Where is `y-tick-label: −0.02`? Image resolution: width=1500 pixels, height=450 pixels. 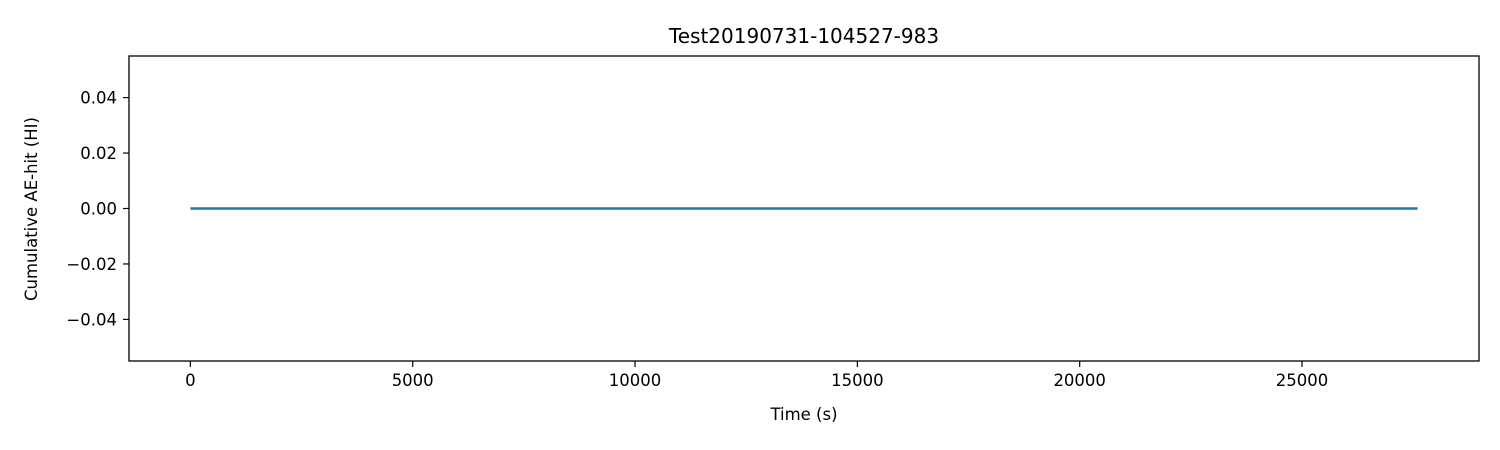 y-tick-label: −0.02 is located at coordinates (91, 264).